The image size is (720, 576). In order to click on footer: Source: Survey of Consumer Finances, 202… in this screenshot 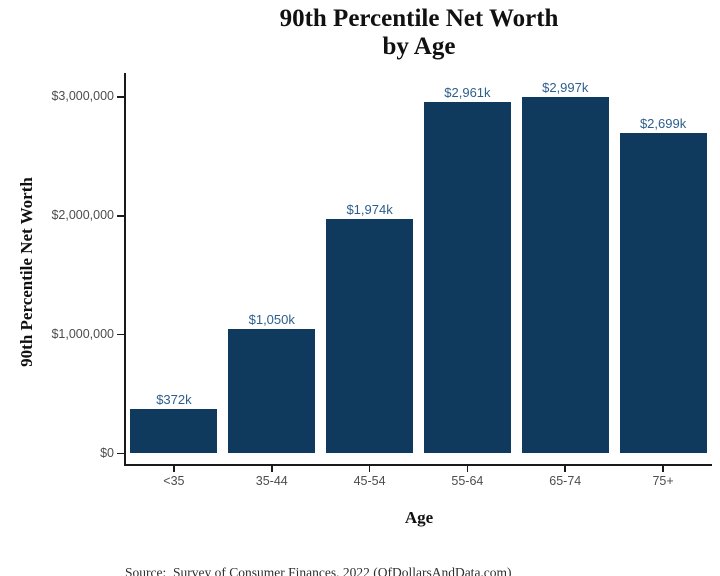, I will do `click(329, 556)`.